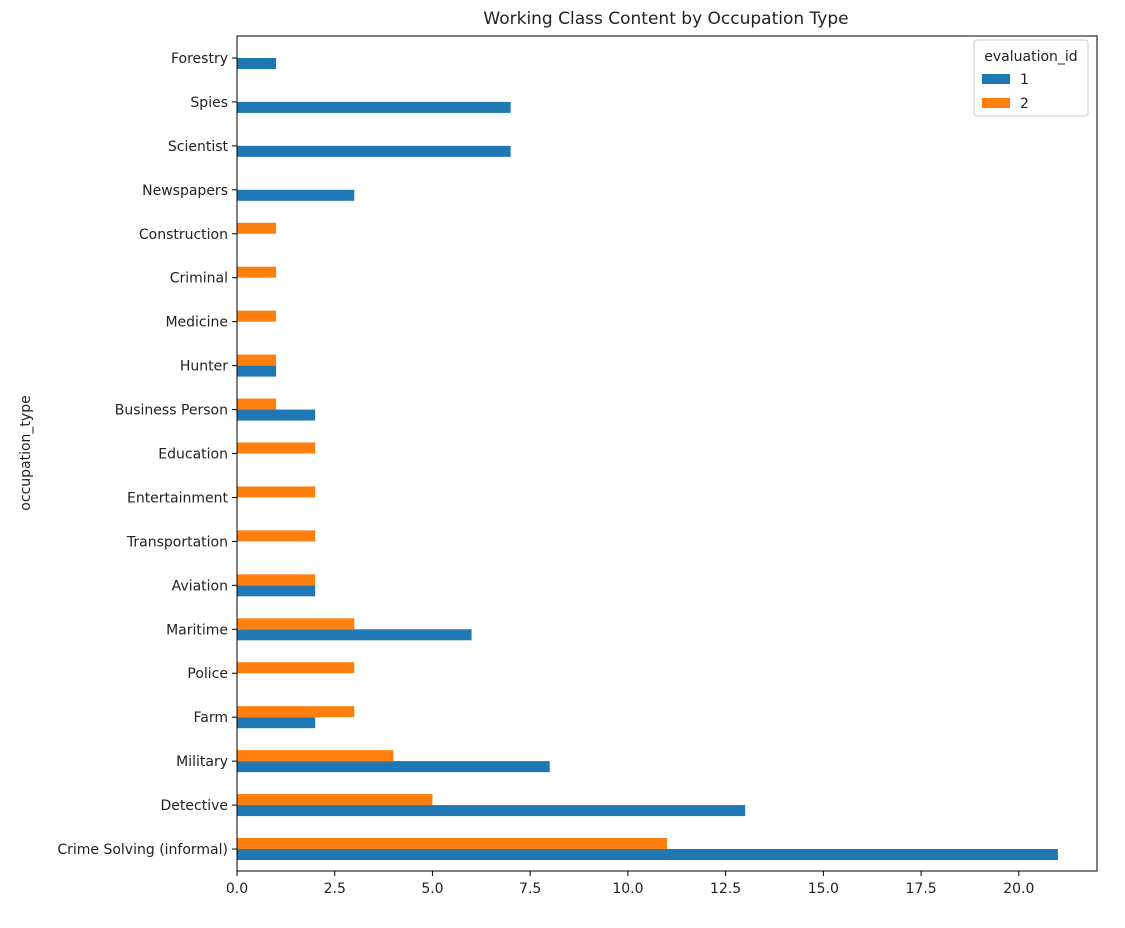 The width and height of the screenshot is (1125, 928). I want to click on y-tick-label: Maritime, so click(197, 630).